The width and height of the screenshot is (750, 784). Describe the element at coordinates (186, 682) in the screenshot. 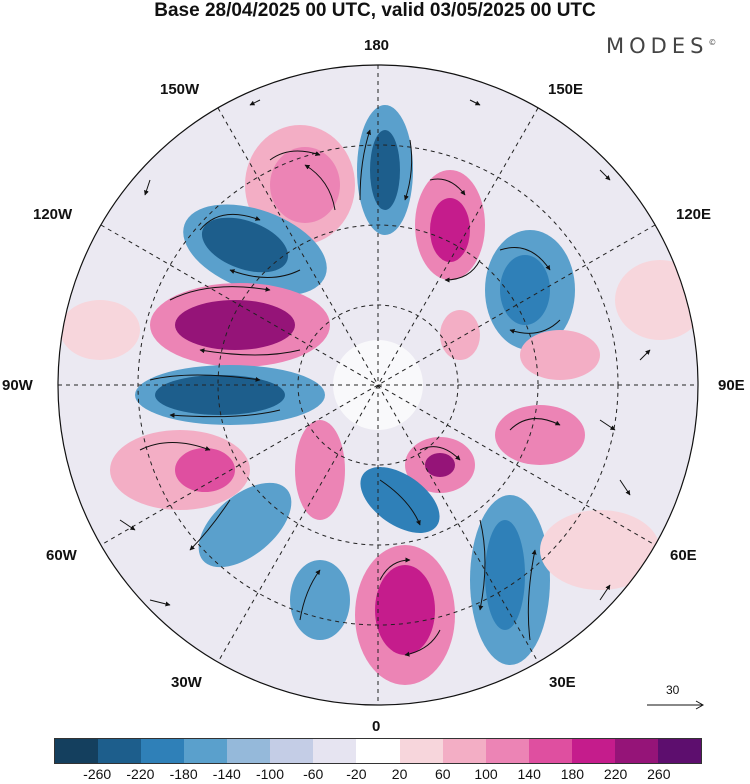

I see `lon-label-30w: 30W` at that location.